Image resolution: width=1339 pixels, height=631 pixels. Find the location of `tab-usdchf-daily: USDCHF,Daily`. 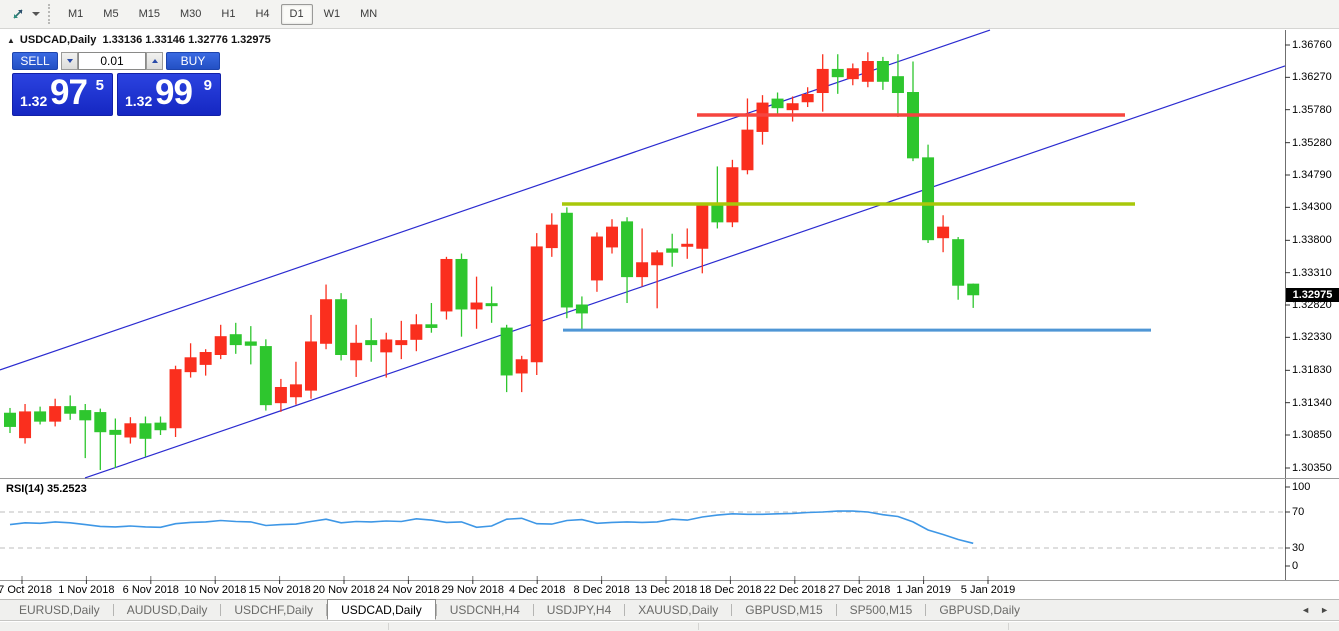

tab-usdchf-daily: USDCHF,Daily is located at coordinates (274, 610).